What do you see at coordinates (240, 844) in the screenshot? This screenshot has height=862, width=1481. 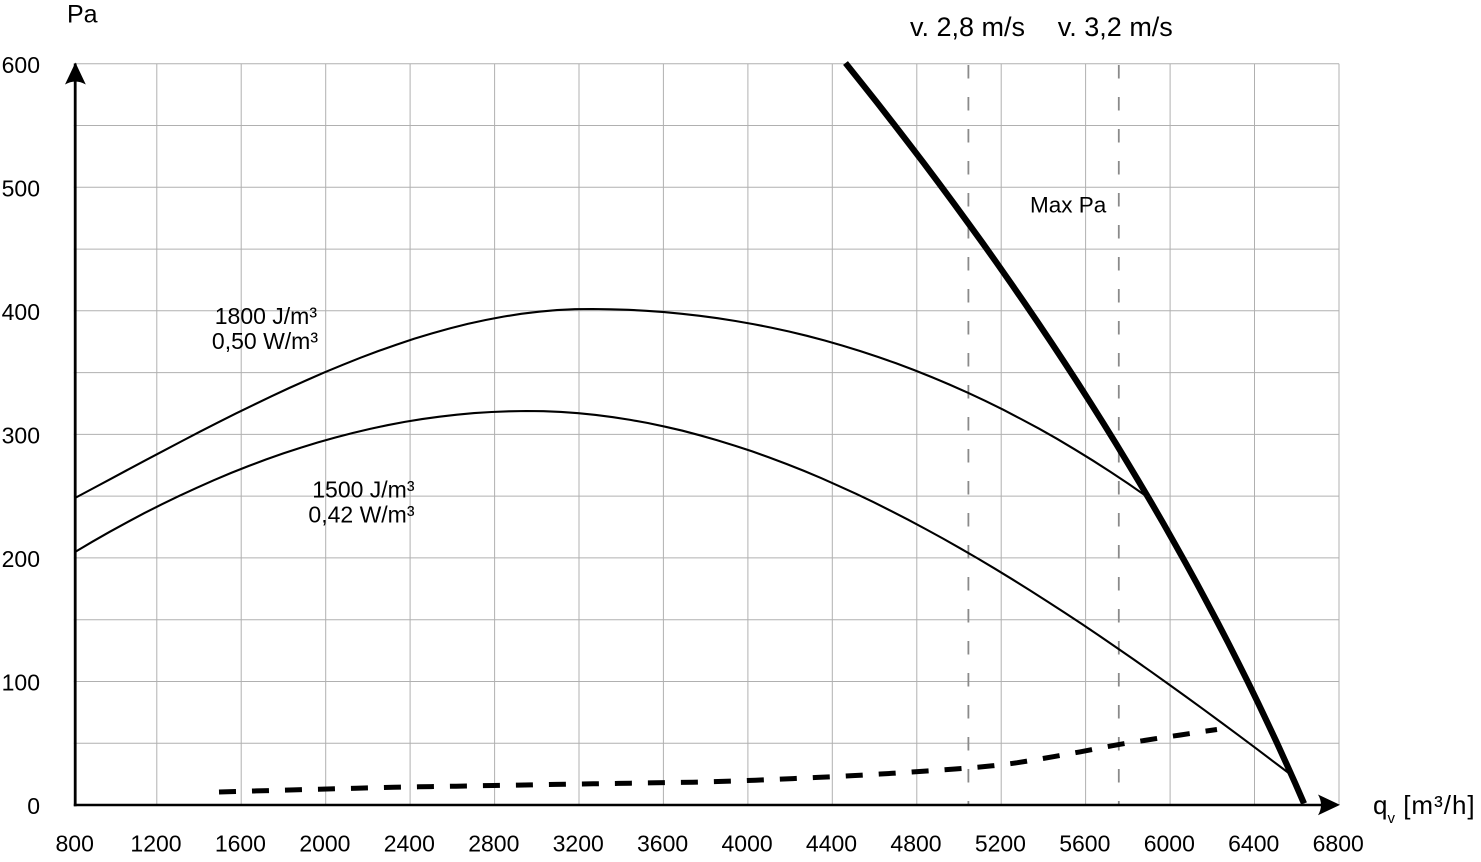 I see `svg-text: 1600` at bounding box center [240, 844].